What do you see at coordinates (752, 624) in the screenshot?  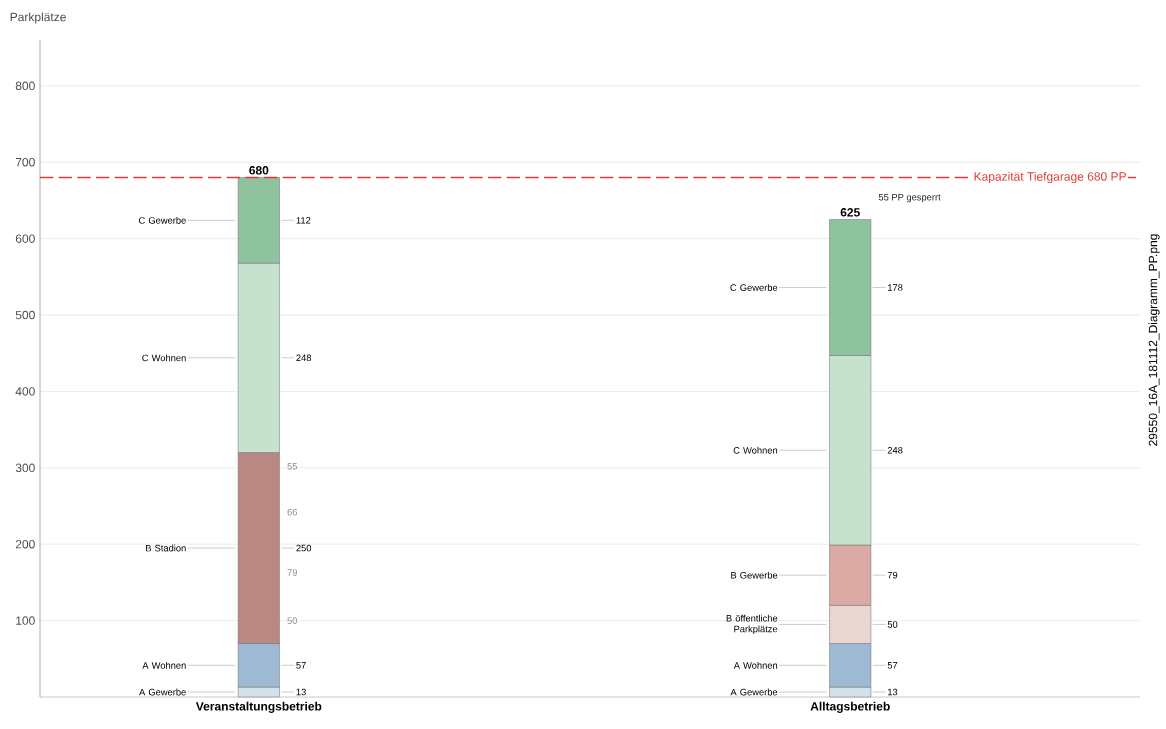 I see `text: B öffentliche Parkplätze` at bounding box center [752, 624].